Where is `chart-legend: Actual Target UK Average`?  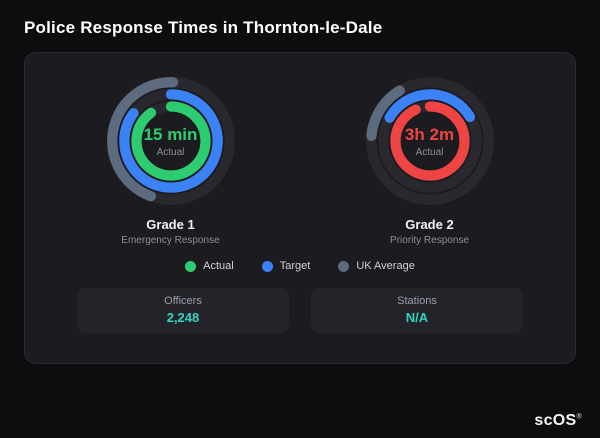 chart-legend: Actual Target UK Average is located at coordinates (300, 266).